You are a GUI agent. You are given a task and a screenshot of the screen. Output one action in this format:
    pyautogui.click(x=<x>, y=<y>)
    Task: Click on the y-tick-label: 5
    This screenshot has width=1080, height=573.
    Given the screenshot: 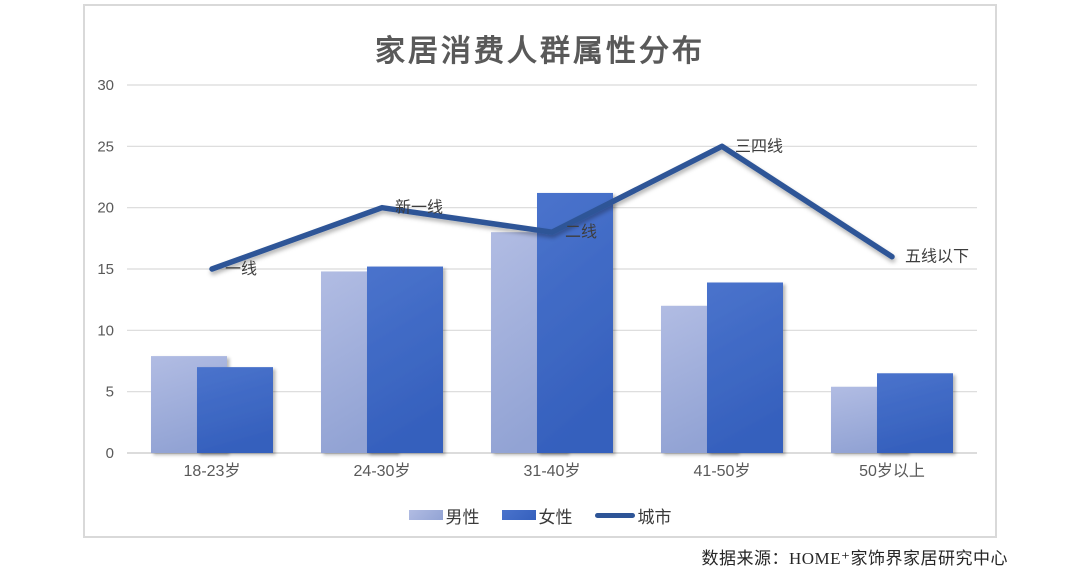 What is the action you would take?
    pyautogui.click(x=110, y=392)
    